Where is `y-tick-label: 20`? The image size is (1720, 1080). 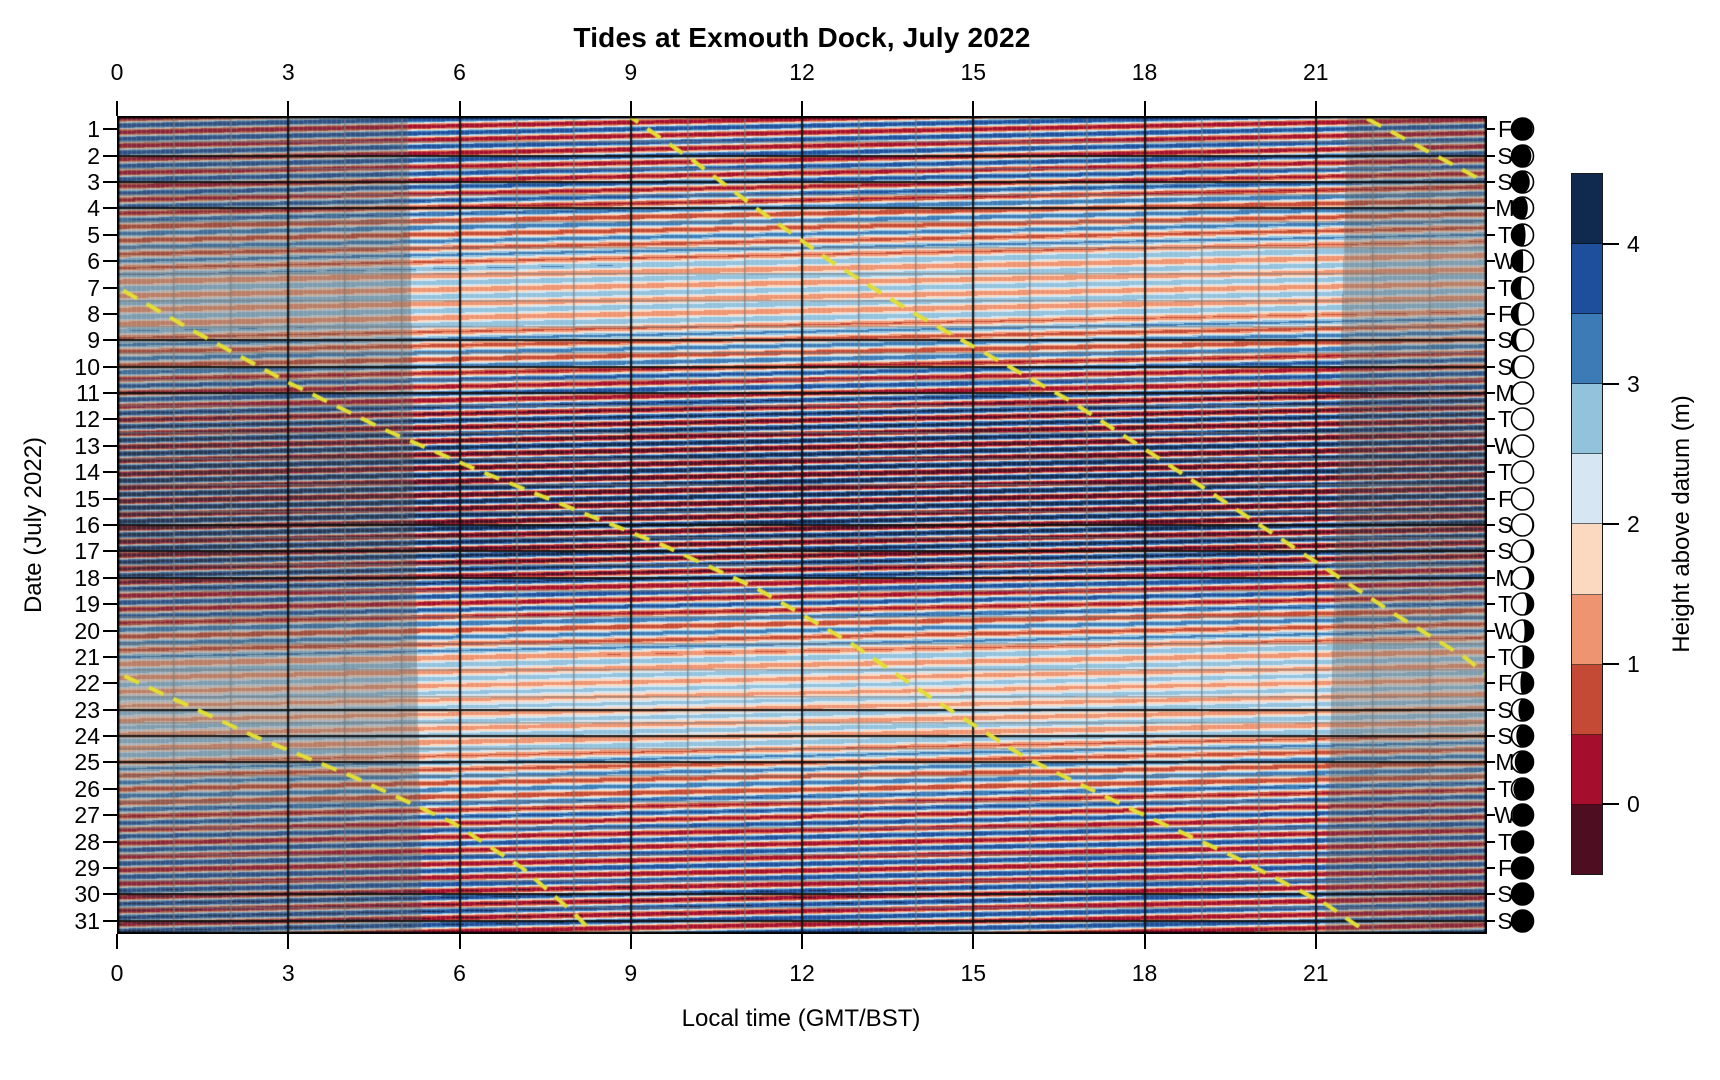
y-tick-label: 20 is located at coordinates (87, 630).